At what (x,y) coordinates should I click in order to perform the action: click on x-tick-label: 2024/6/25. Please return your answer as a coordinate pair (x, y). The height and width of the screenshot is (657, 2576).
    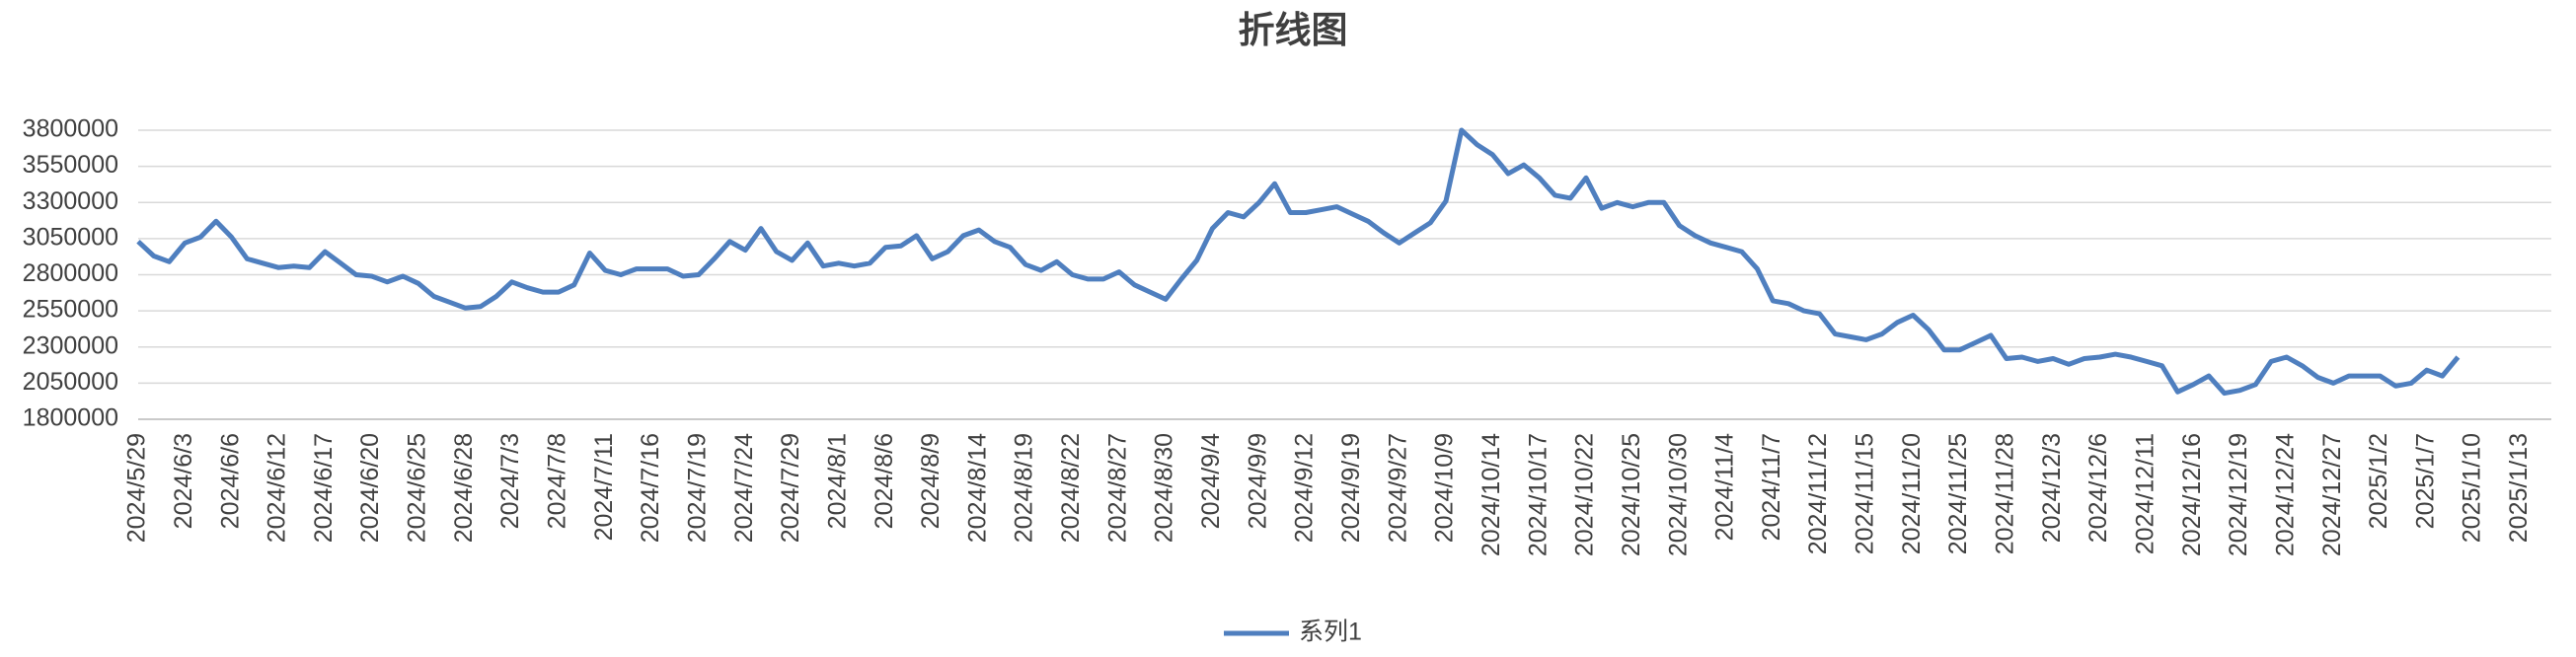
    Looking at the image, I should click on (418, 488).